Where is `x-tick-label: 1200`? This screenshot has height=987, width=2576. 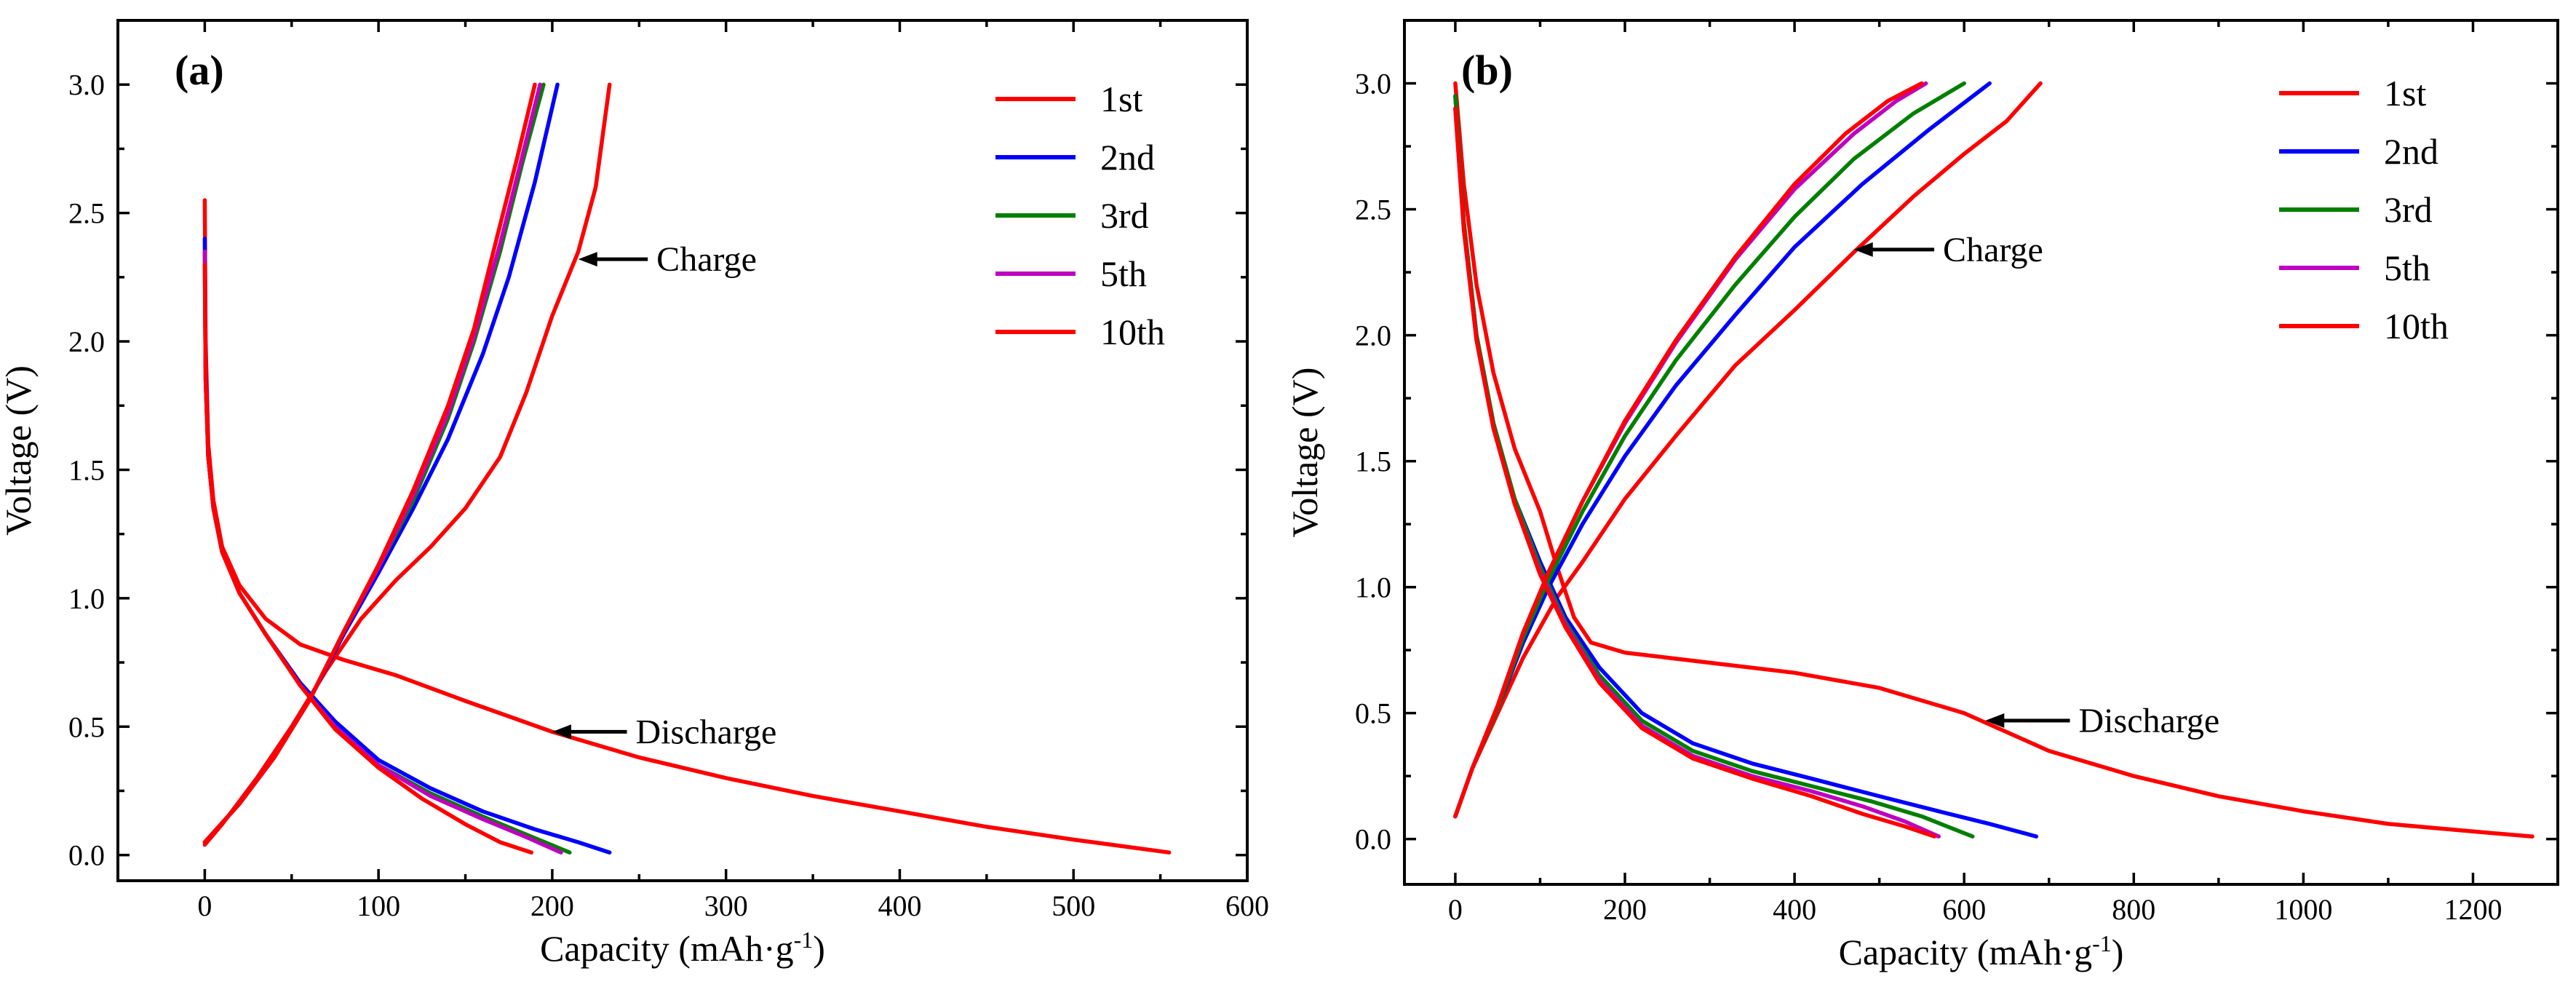 x-tick-label: 1200 is located at coordinates (2473, 910).